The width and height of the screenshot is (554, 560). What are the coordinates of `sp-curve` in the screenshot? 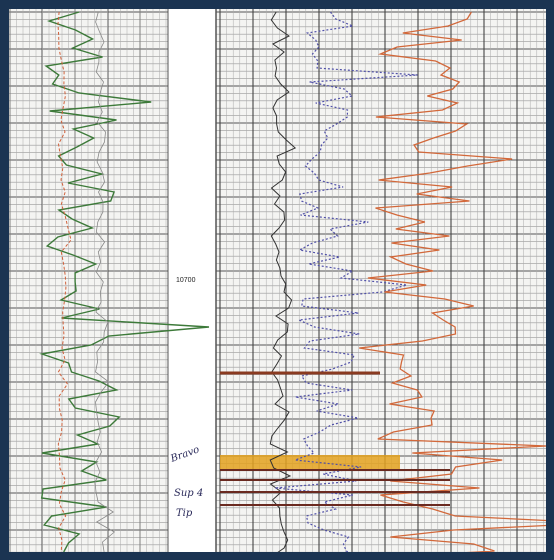 It's located at (64, 282).